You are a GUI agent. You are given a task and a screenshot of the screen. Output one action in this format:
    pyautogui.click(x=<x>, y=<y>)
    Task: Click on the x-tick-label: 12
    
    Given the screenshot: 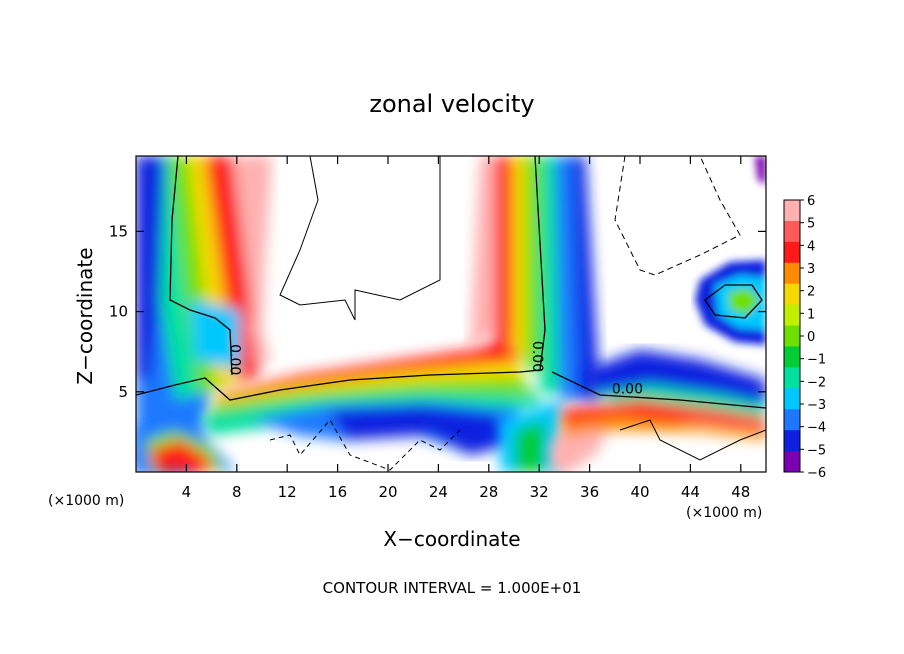 What is the action you would take?
    pyautogui.click(x=287, y=492)
    